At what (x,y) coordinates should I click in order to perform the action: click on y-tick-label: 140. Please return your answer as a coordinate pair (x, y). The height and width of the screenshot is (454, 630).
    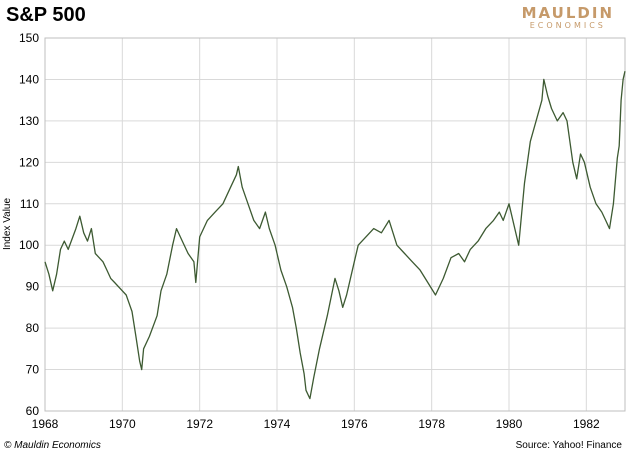
    Looking at the image, I should click on (29, 79).